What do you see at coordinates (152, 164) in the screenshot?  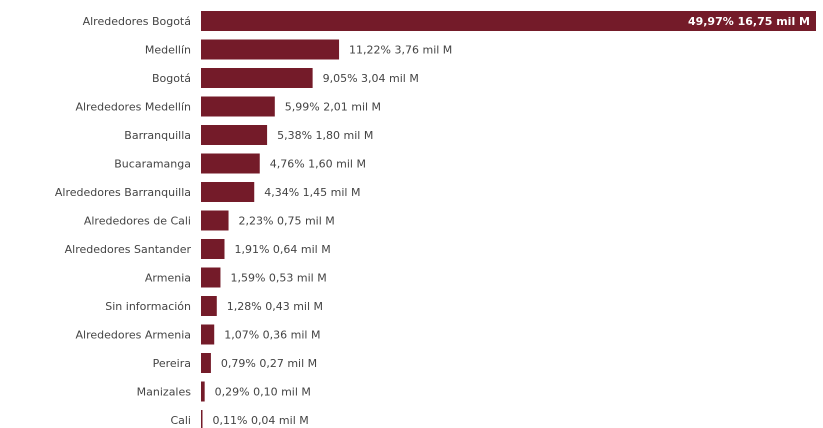 I see `category-label: Bucaramanga` at bounding box center [152, 164].